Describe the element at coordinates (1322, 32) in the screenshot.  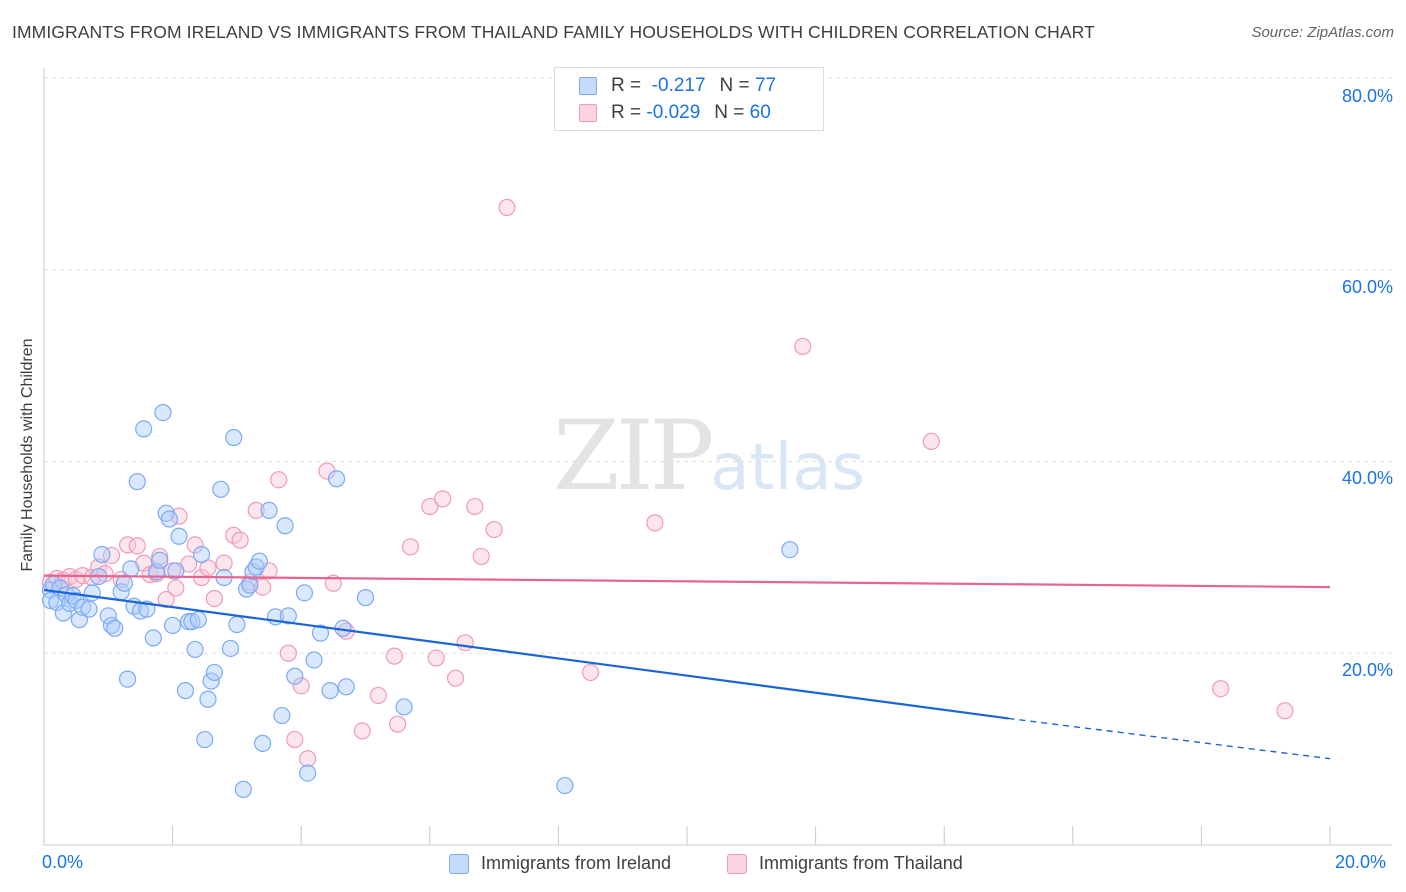
I see `source-label: Source: ZipAtlas.com` at that location.